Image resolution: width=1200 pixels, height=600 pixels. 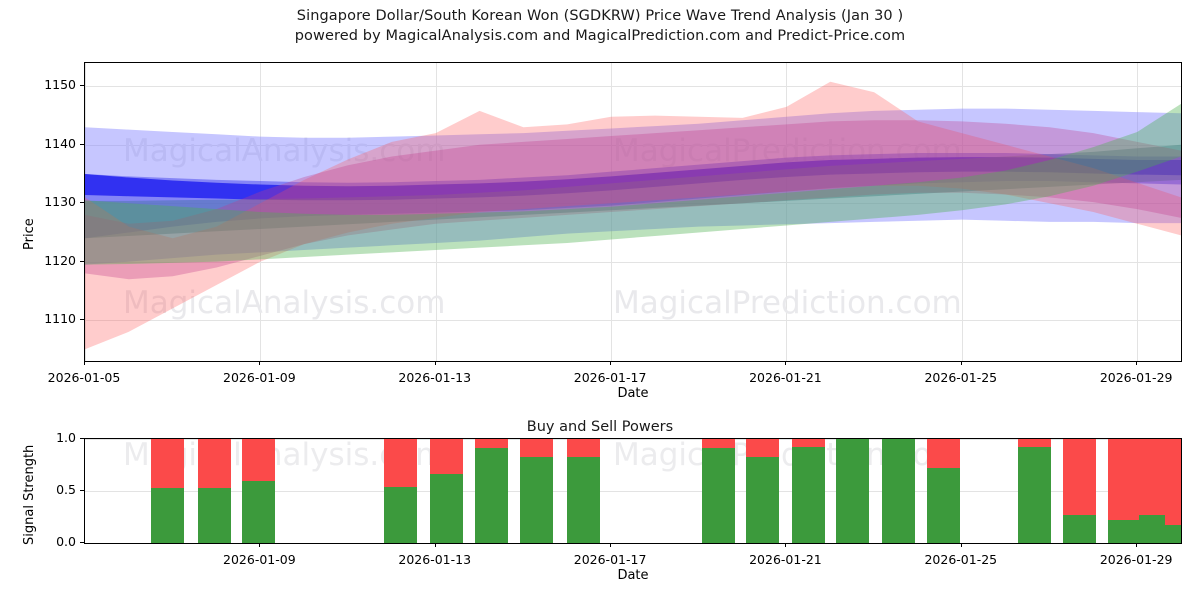 What do you see at coordinates (60, 143) in the screenshot?
I see `price-y-tick-label: 1140` at bounding box center [60, 143].